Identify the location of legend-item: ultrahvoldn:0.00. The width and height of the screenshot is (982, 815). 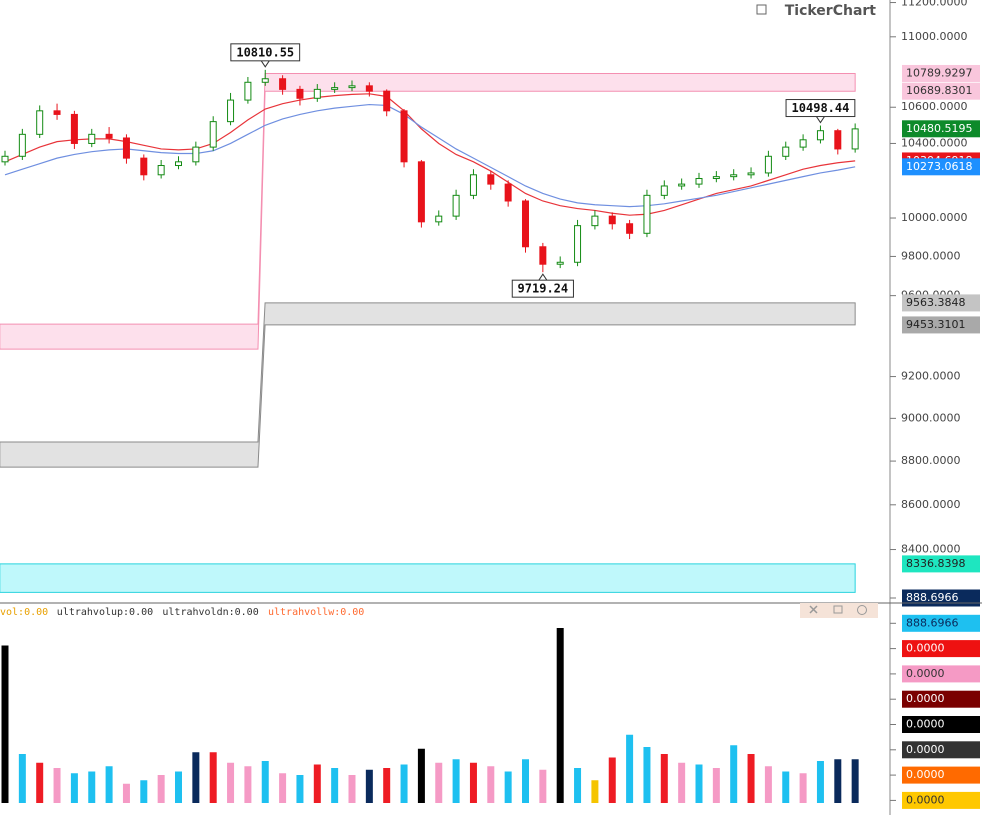
(210, 612).